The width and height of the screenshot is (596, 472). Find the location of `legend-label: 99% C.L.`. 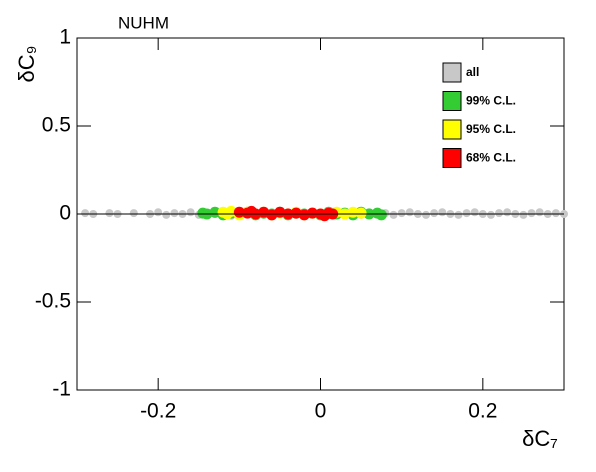

legend-label: 99% C.L. is located at coordinates (491, 101).